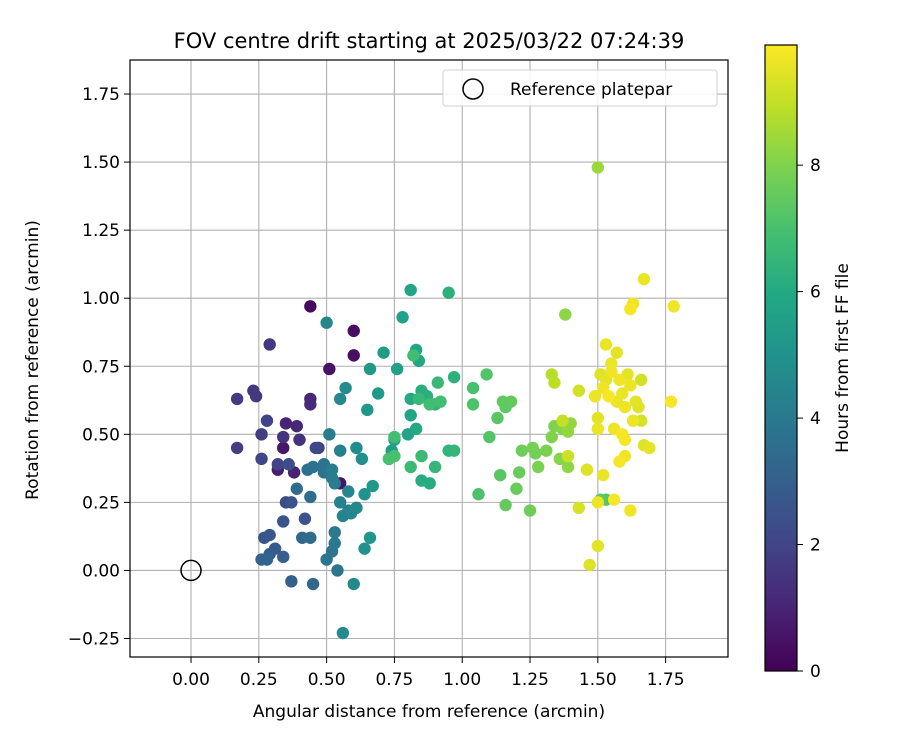 This screenshot has height=750, width=900. I want to click on legend-box, so click(580, 88).